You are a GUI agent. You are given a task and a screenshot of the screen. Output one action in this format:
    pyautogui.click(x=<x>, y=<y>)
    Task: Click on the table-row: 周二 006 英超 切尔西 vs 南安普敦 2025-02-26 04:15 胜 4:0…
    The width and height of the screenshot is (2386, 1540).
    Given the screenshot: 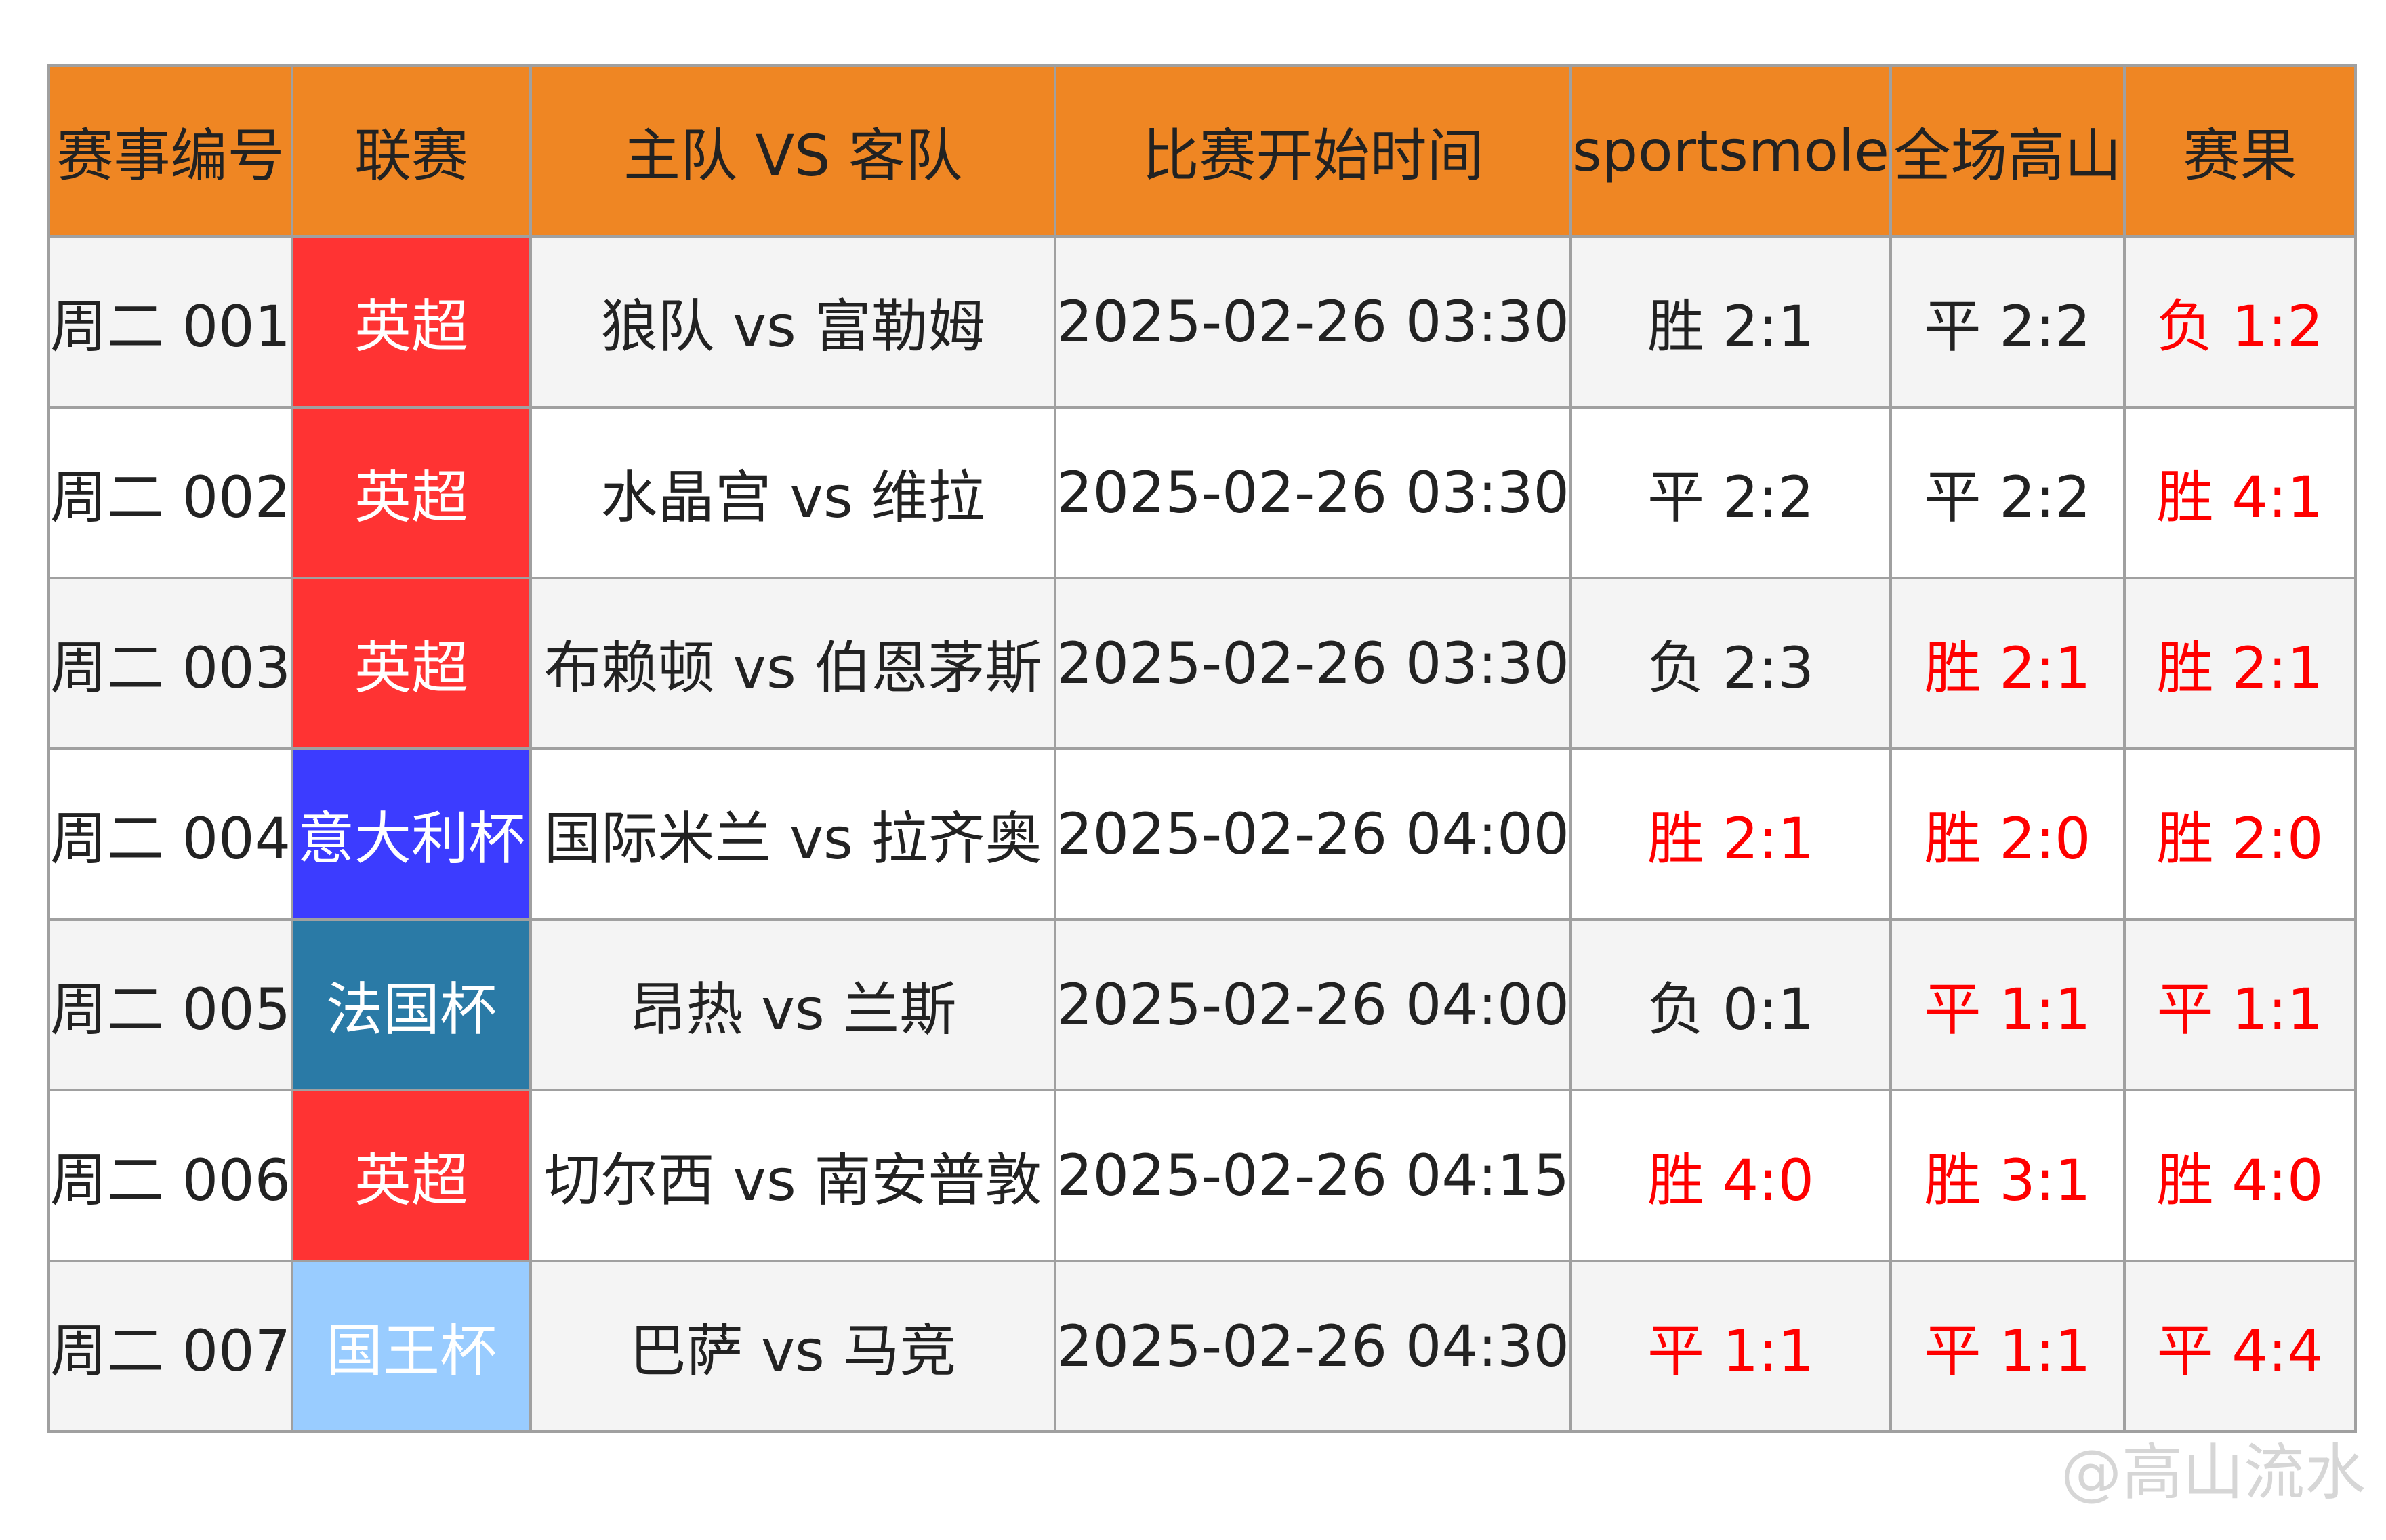 What is the action you would take?
    pyautogui.click(x=1202, y=1175)
    